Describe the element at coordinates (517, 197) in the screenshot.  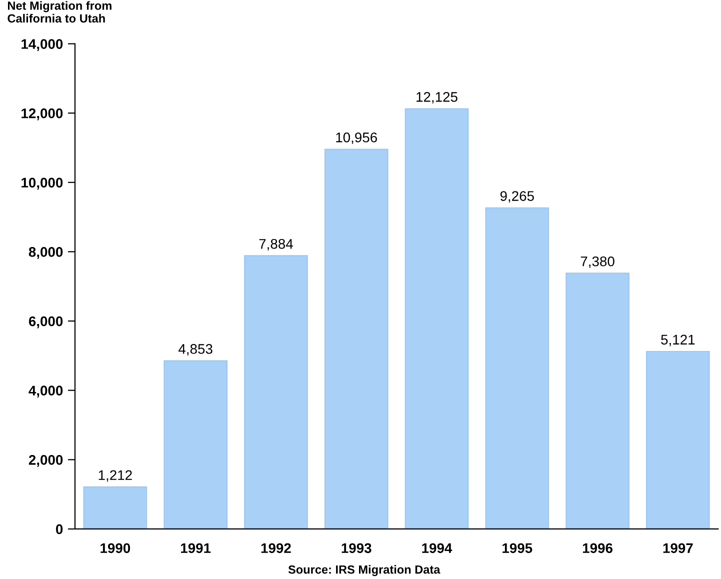
I see `data-label: 9,265` at that location.